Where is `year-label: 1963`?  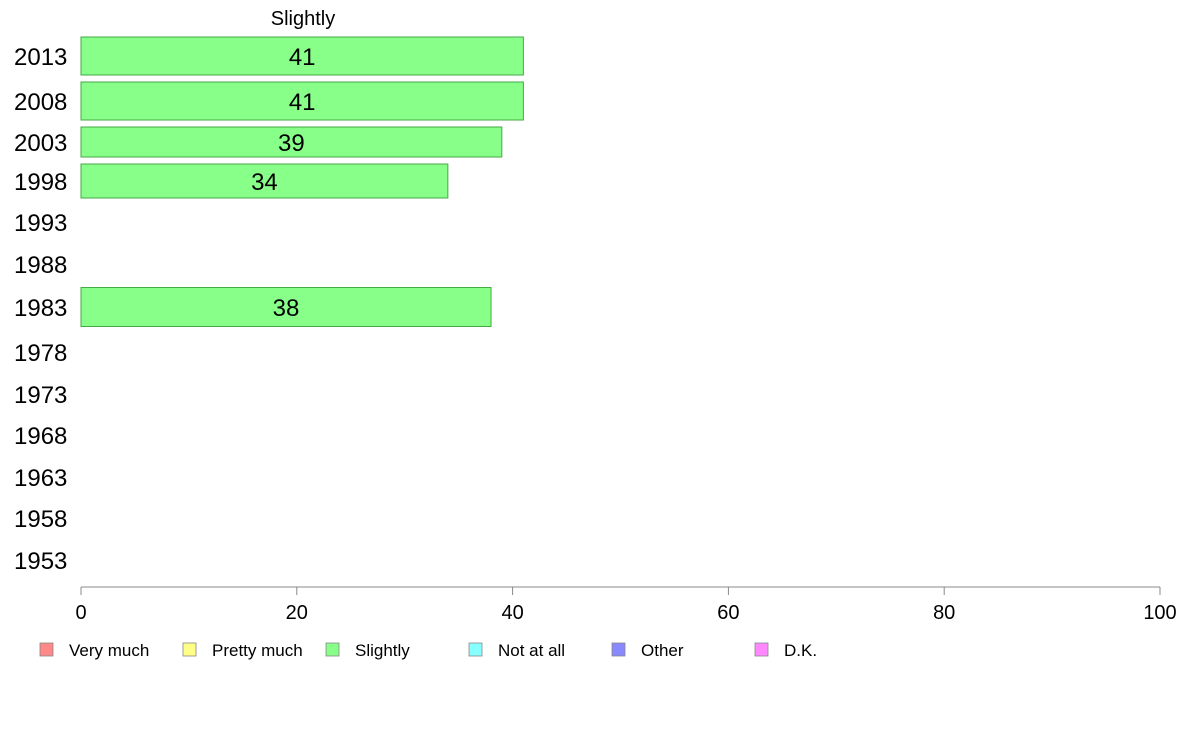
year-label: 1963 is located at coordinates (40, 478).